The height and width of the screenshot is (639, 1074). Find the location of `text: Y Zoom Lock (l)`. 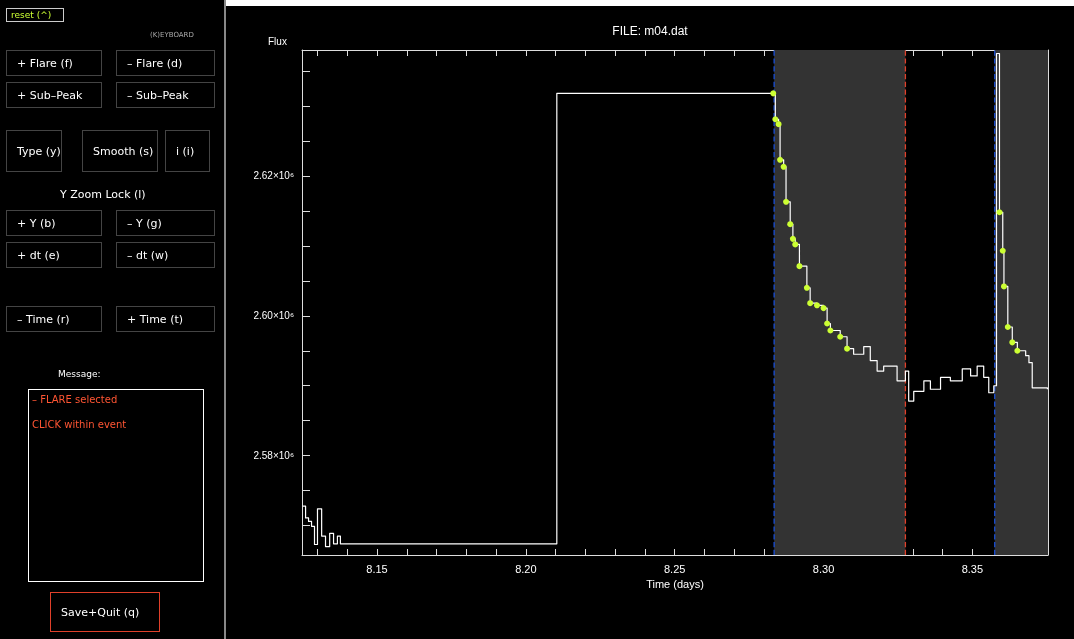

text: Y Zoom Lock (l) is located at coordinates (103, 194).